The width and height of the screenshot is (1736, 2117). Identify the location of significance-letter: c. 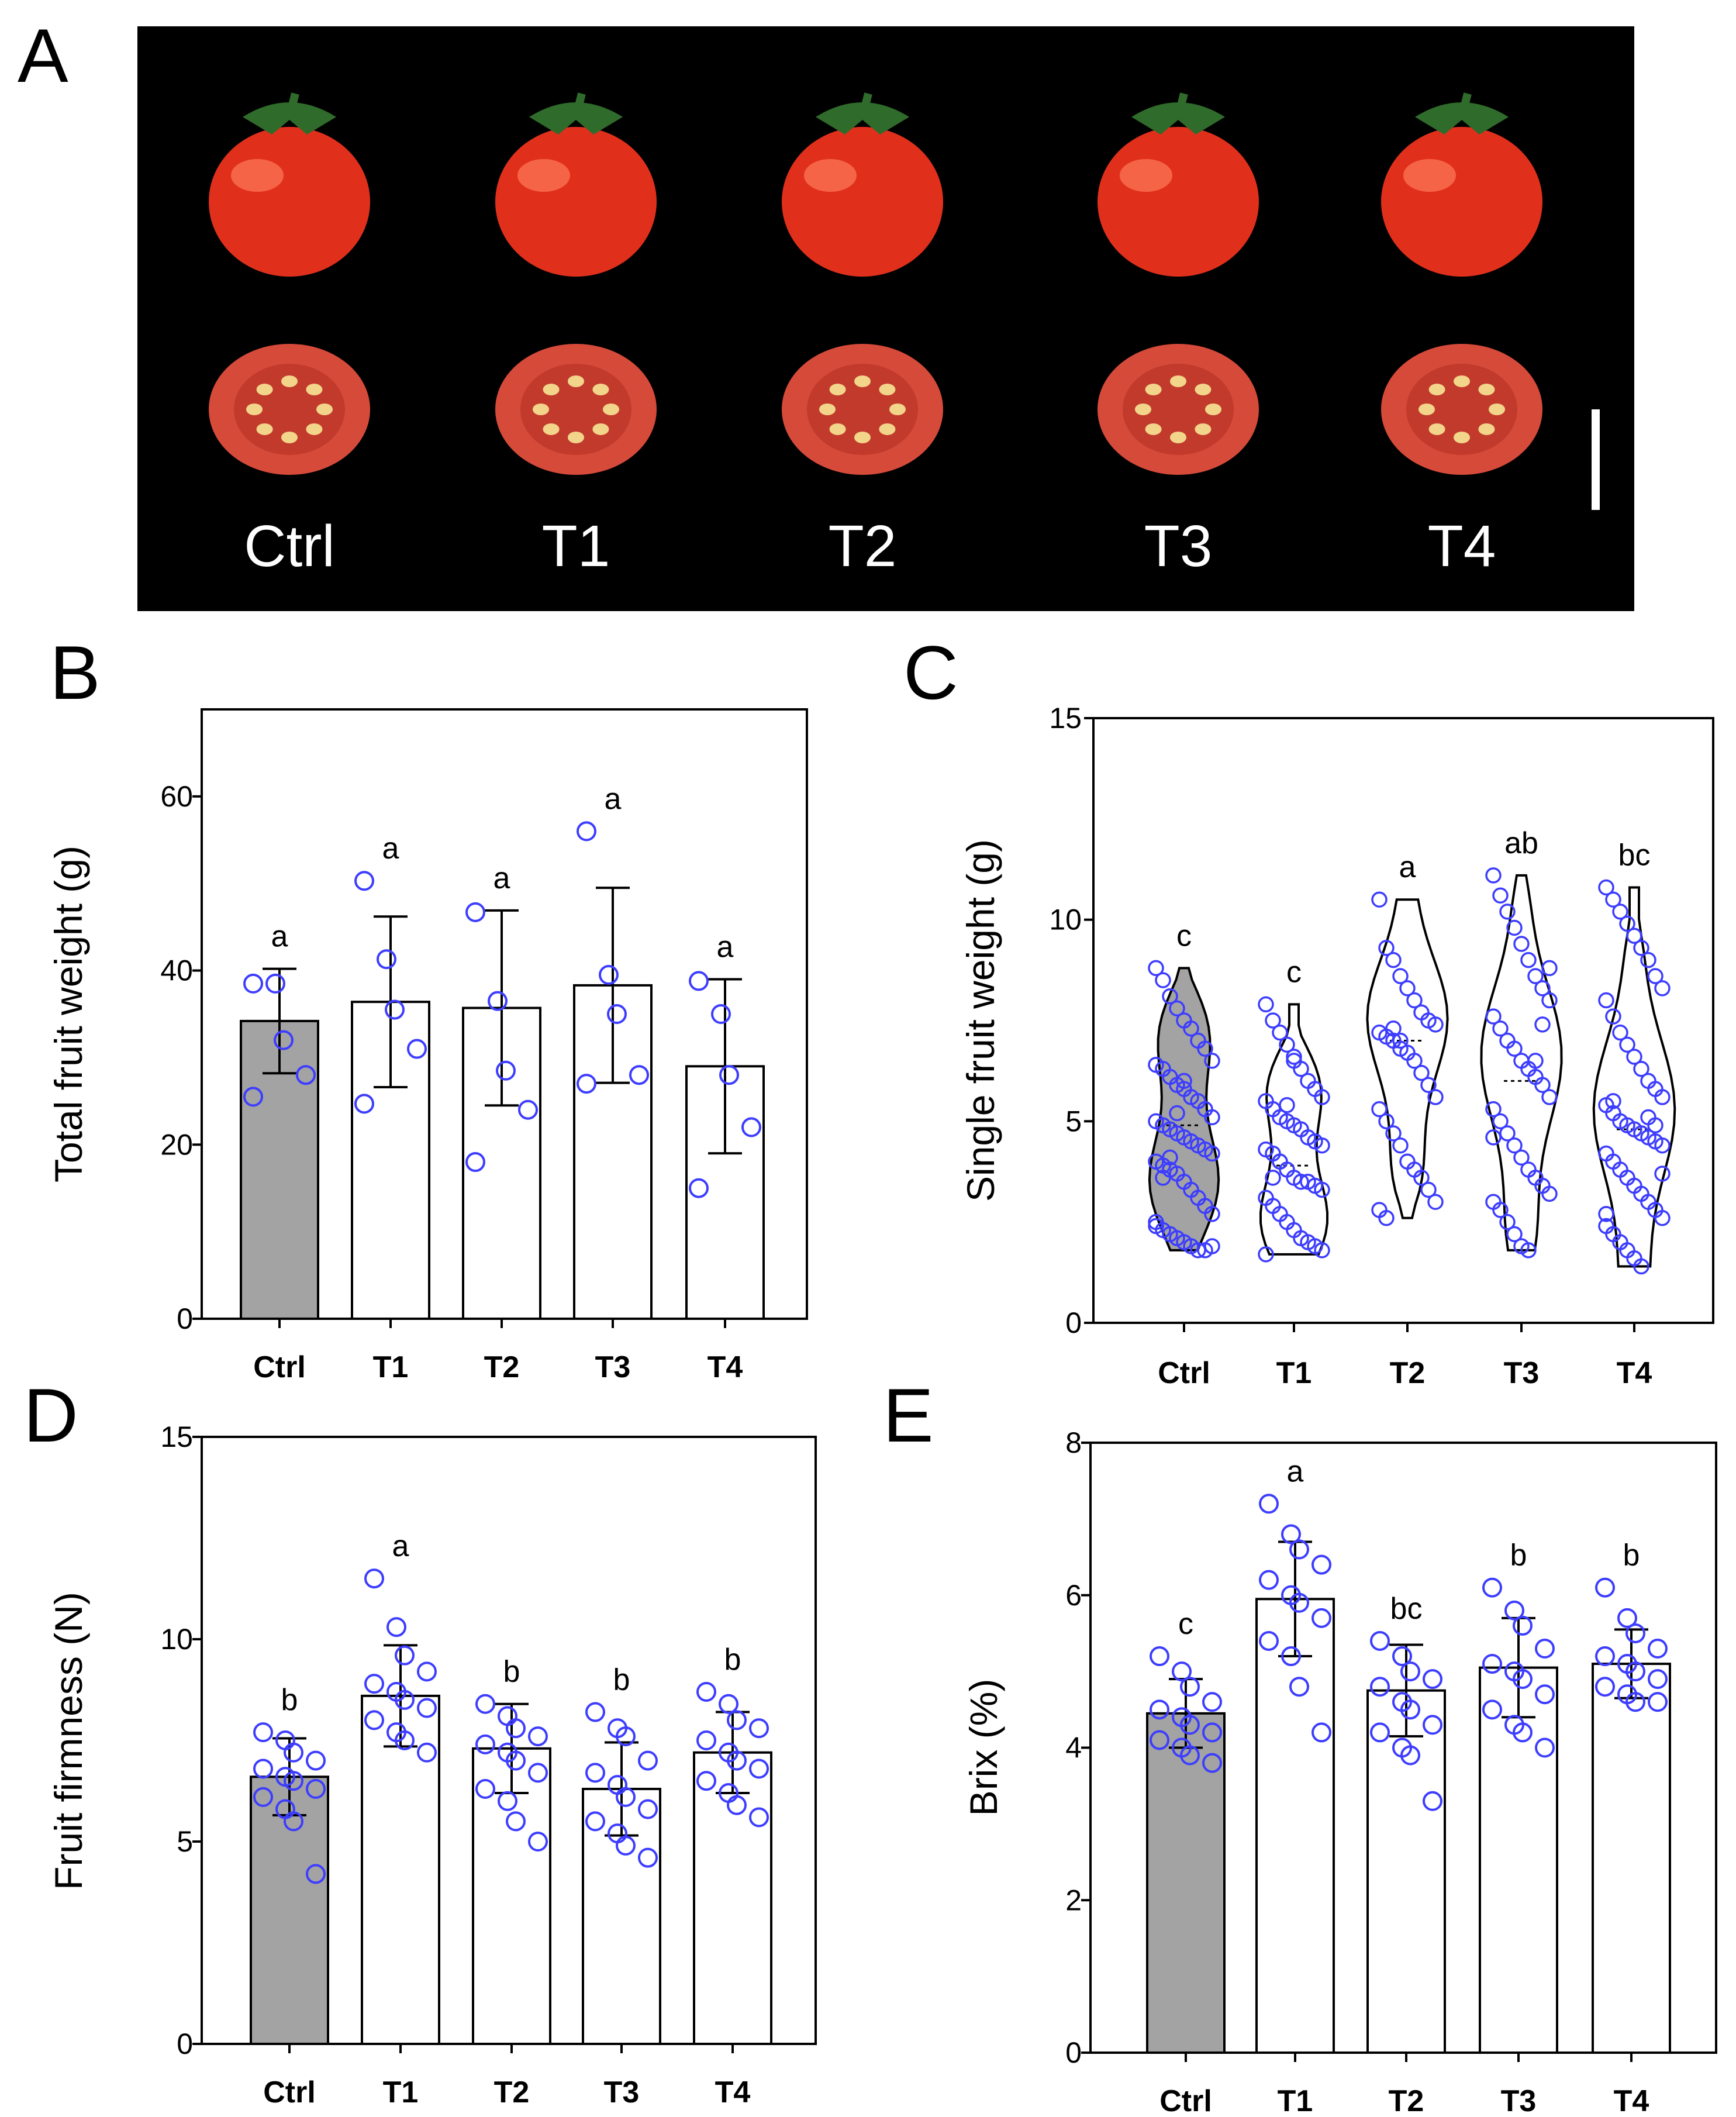
(1184, 936).